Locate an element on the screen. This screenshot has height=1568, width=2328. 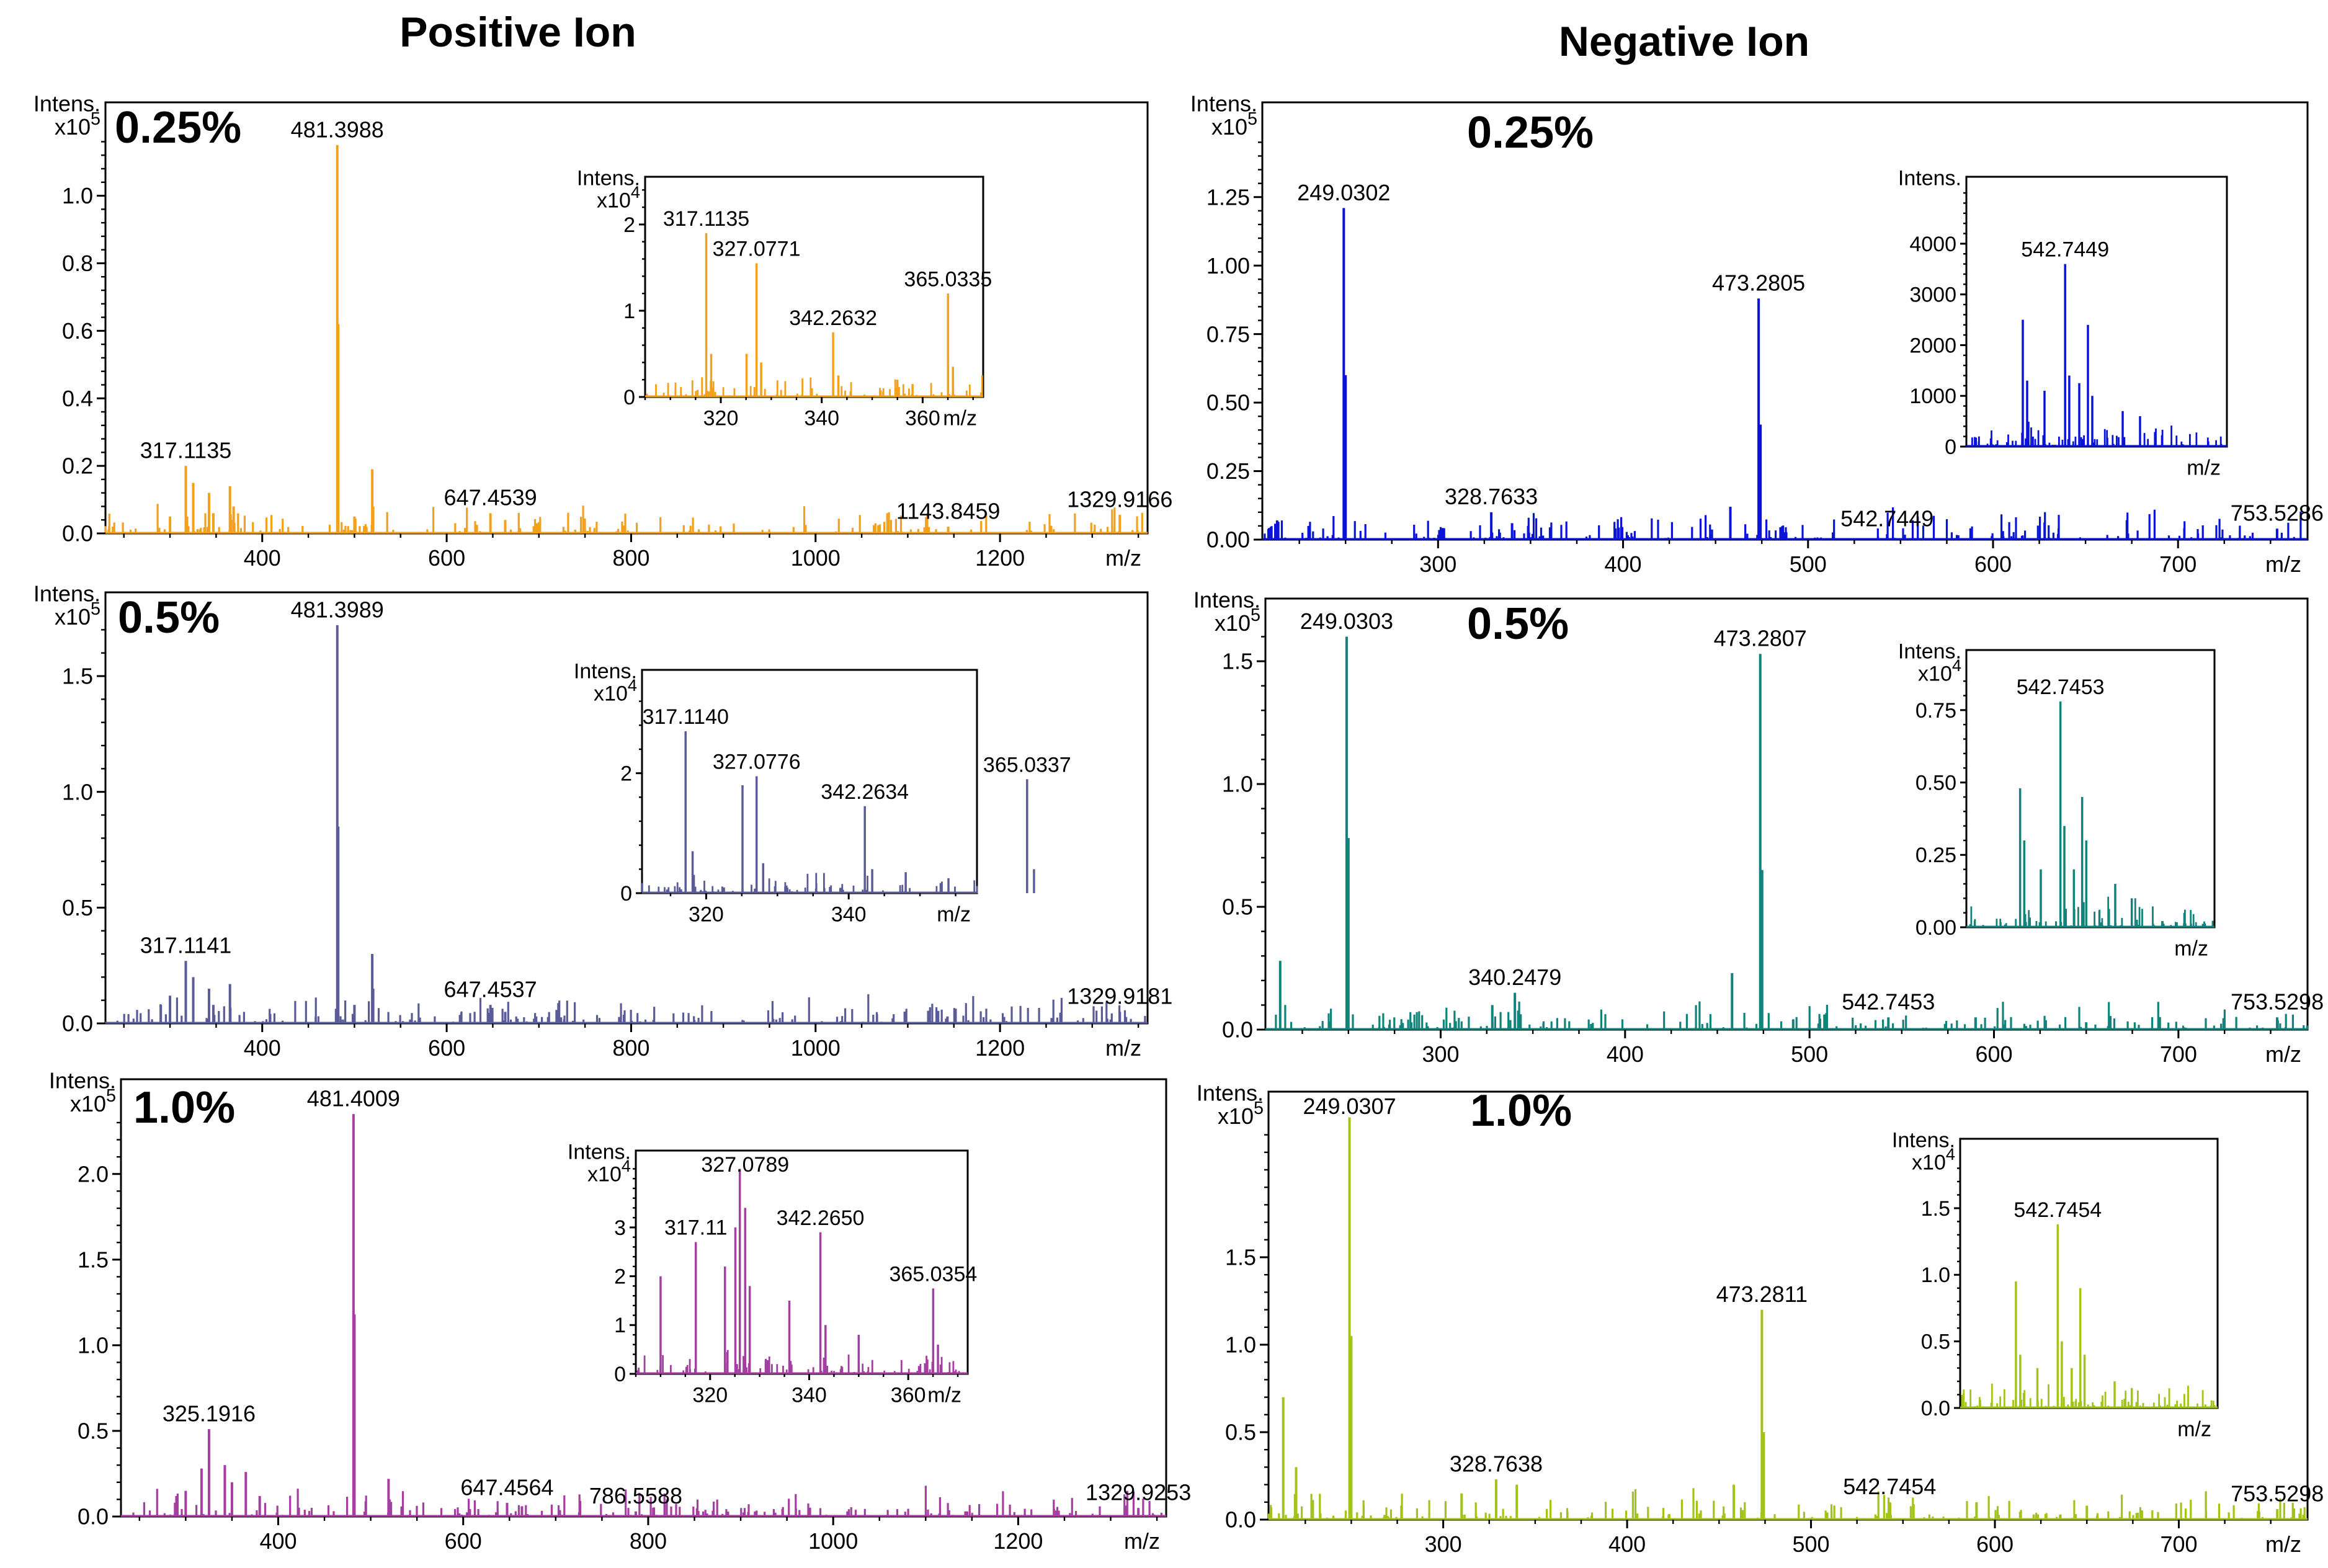
pos_10-inset-ytick-label-2: 2 is located at coordinates (620, 1277).